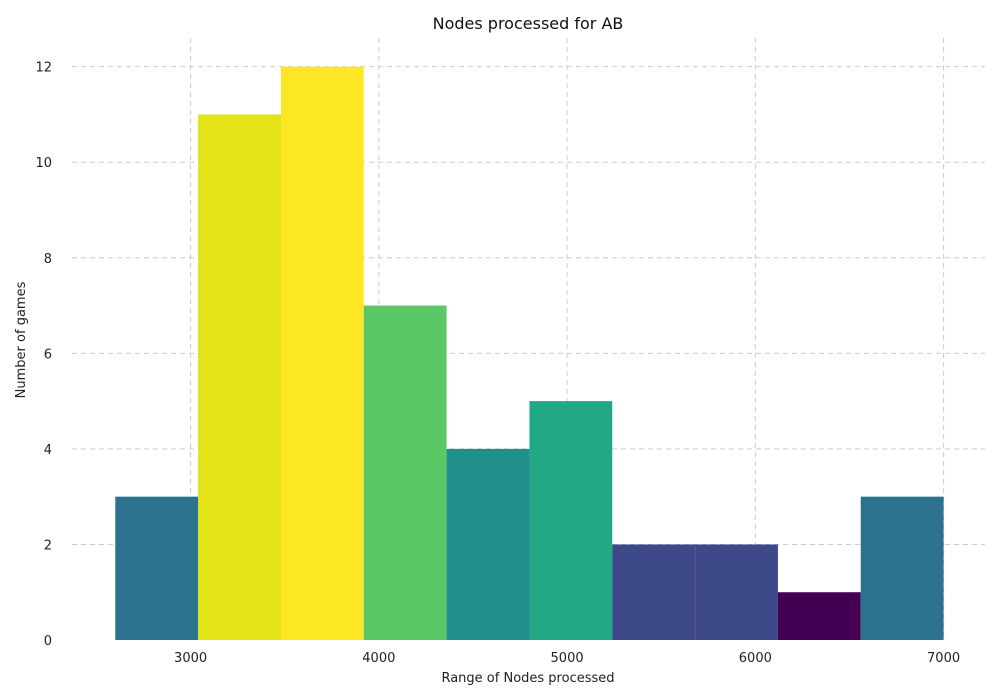 The height and width of the screenshot is (700, 1000). Describe the element at coordinates (755, 658) in the screenshot. I see `x-tick-label: 6000` at that location.